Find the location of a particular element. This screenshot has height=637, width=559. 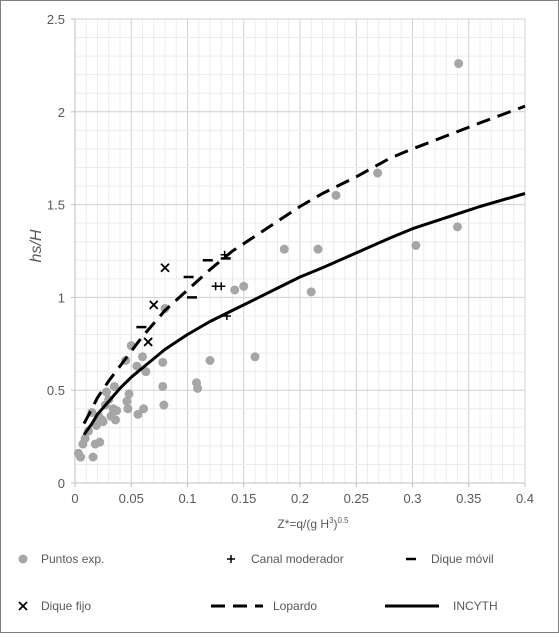

x-axis-label: Z*=q/(g H3)0.5 is located at coordinates (313, 523).